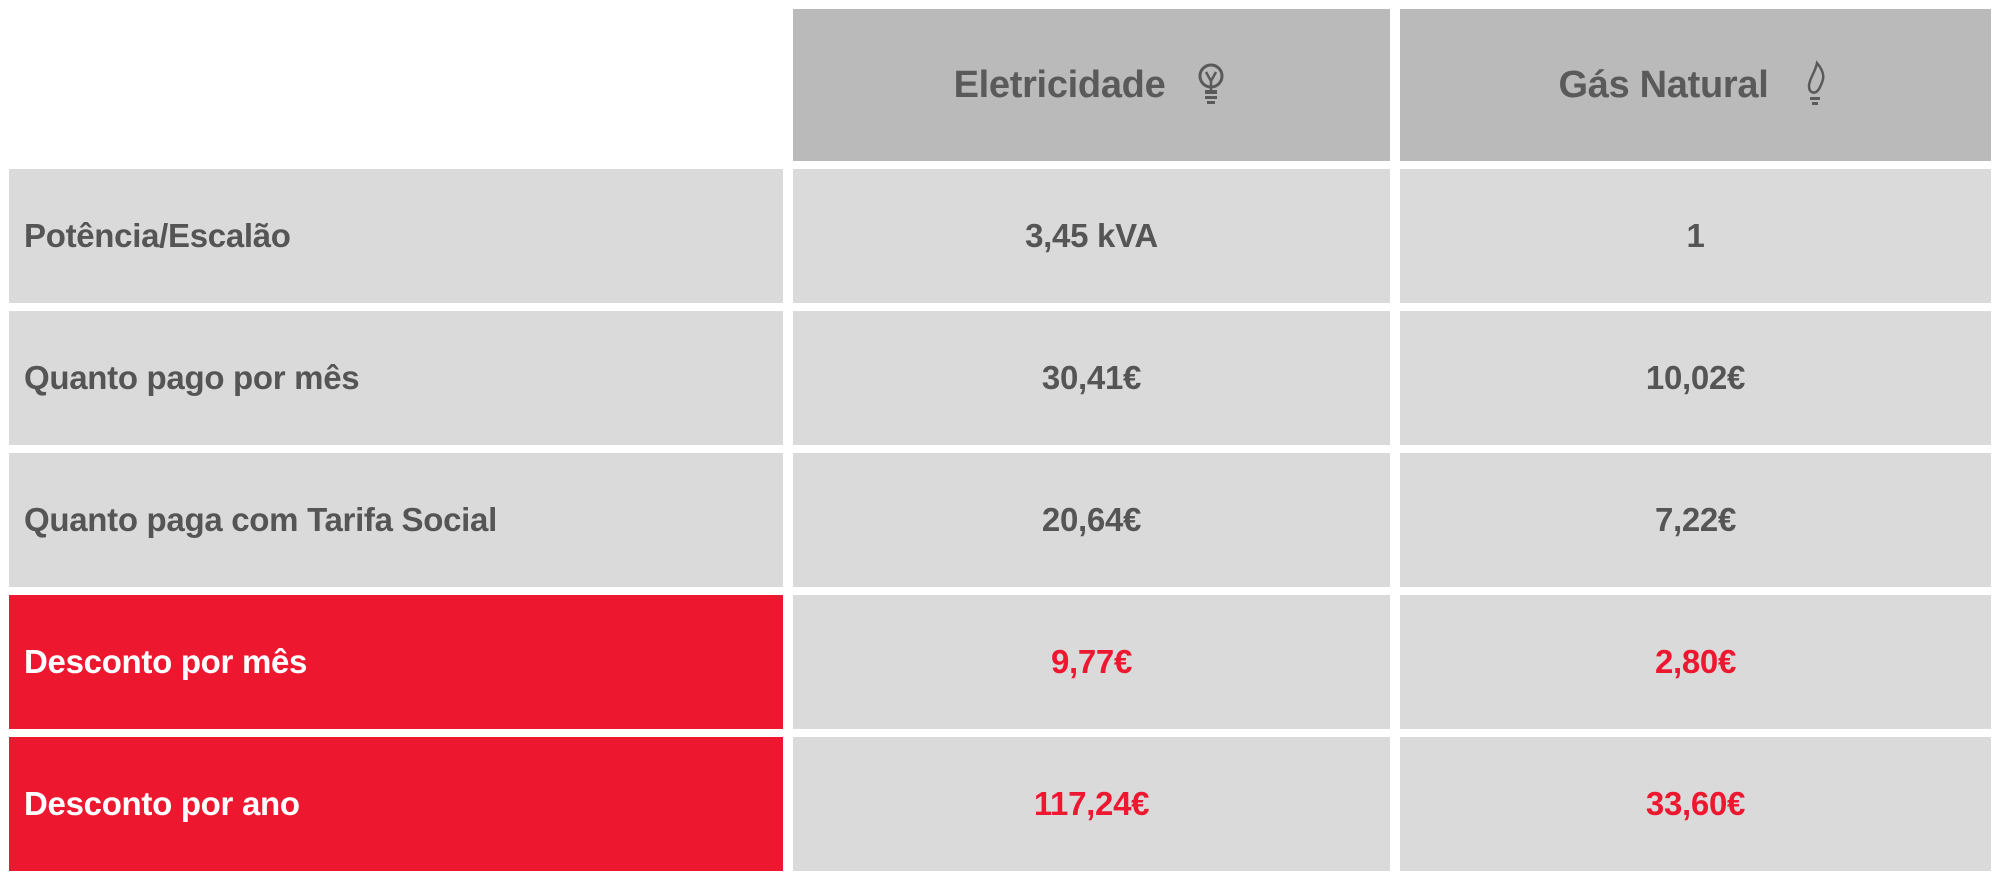 The image size is (2000, 886). I want to click on row-label-monthly-payment: Quanto pago por mês, so click(396, 378).